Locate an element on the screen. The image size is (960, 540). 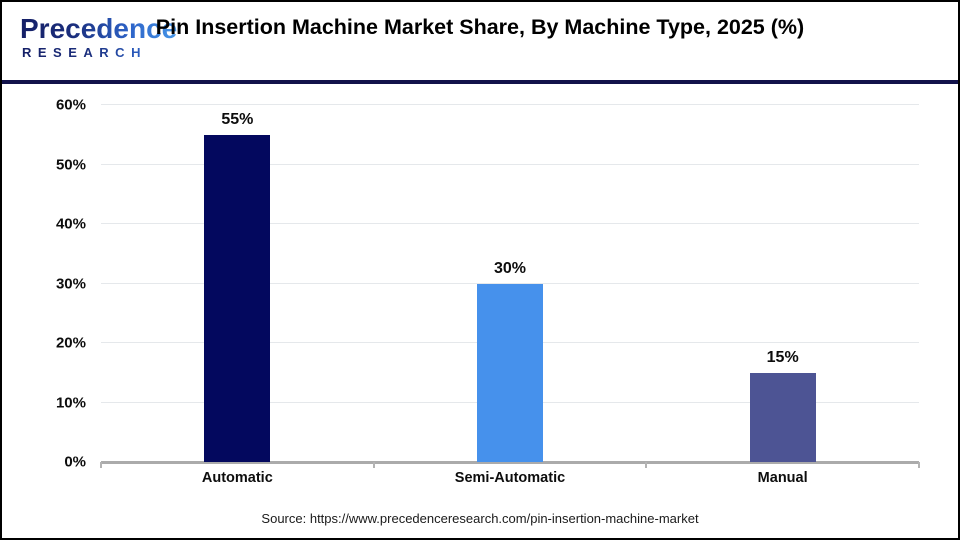
x-axis-labels: Automatic Semi-Automatic Manual is located at coordinates (510, 480).